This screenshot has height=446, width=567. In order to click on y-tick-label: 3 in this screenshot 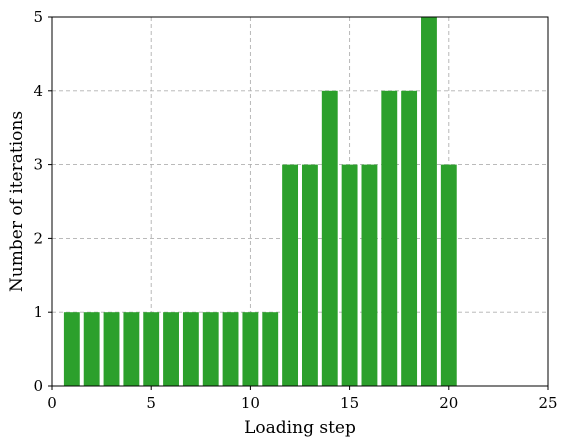, I will do `click(38, 165)`.